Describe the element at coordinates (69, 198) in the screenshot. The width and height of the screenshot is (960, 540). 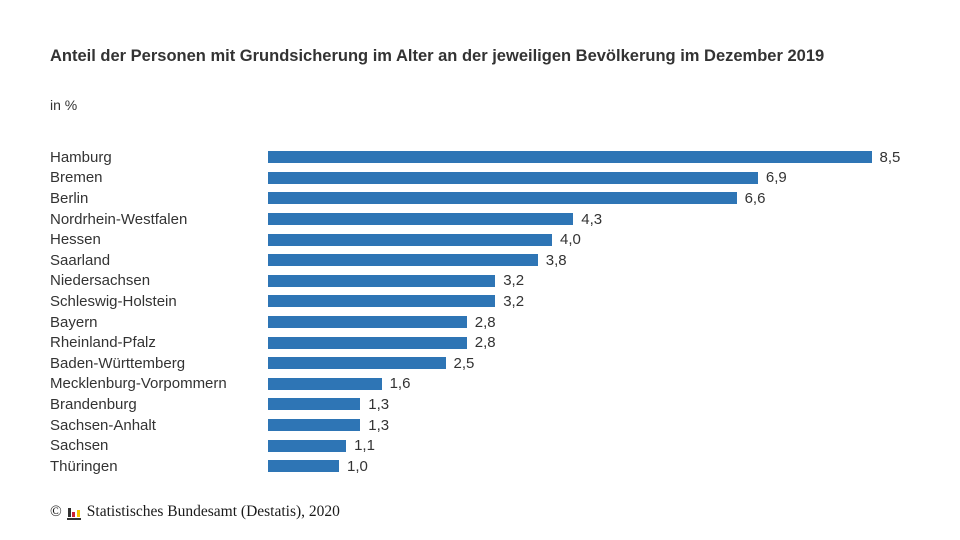
I see `category-label: Berlin` at that location.